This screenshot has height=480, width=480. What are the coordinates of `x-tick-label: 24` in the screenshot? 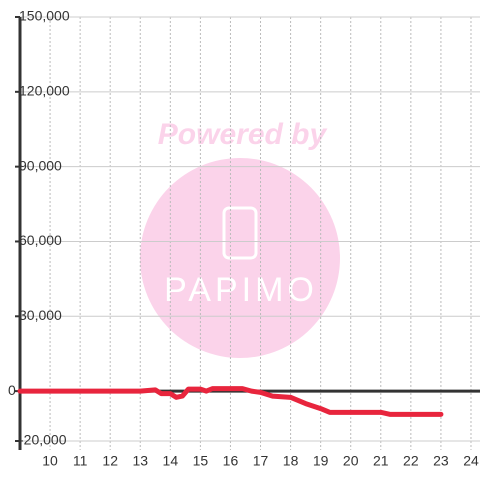 It's located at (471, 461).